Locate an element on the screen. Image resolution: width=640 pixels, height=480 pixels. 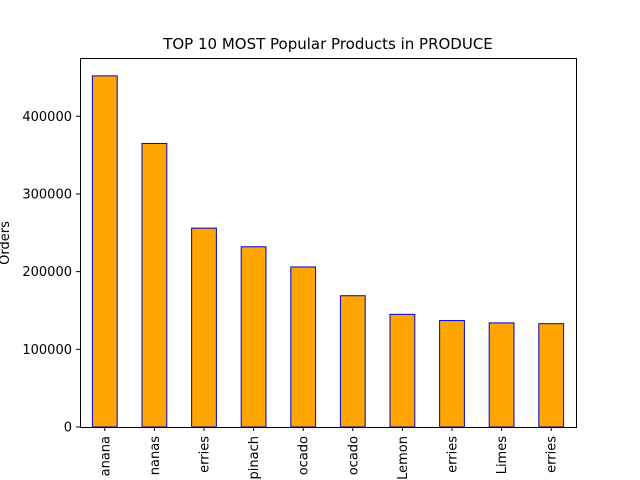
y-axis-label: Orders is located at coordinates (6, 243).